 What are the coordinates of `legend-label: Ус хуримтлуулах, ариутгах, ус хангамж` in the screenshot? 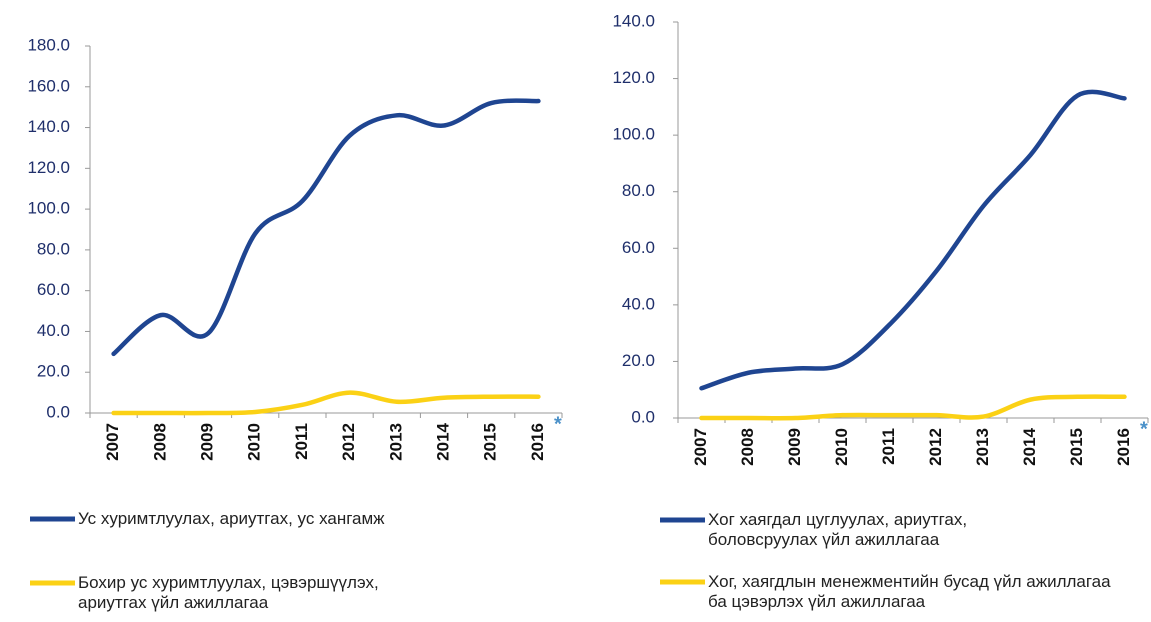 It's located at (231, 518).